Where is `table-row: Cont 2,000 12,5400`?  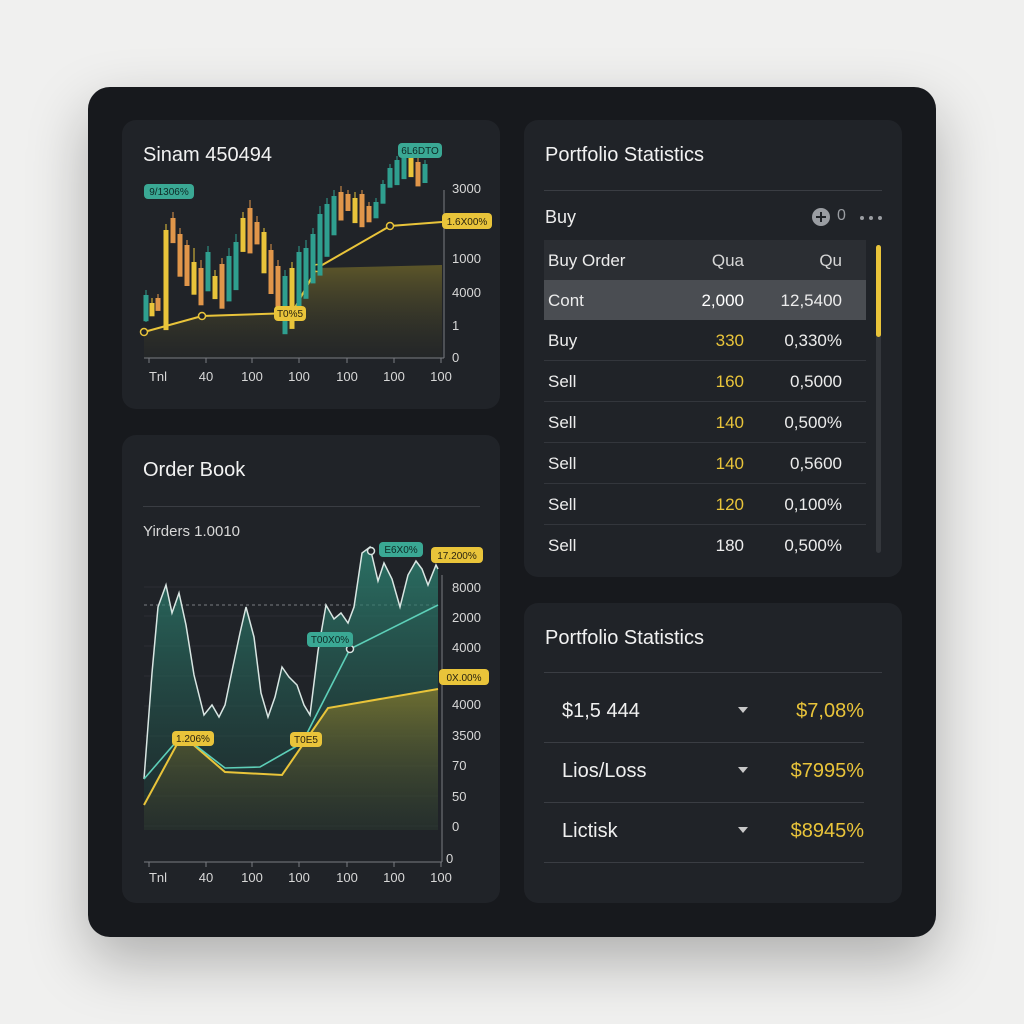 table-row: Cont 2,000 12,5400 is located at coordinates (705, 300).